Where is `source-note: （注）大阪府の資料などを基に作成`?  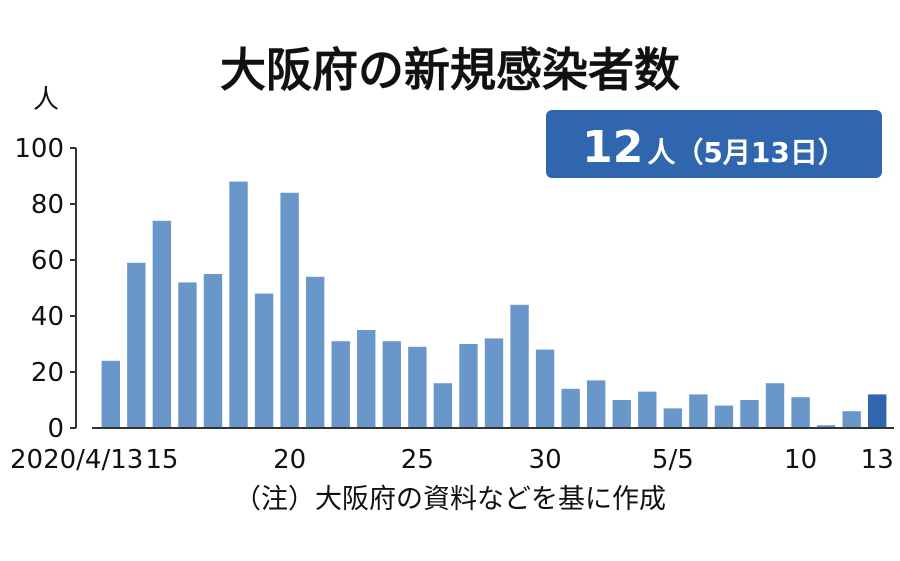
source-note: （注）大阪府の資料などを基に作成 is located at coordinates (450, 499).